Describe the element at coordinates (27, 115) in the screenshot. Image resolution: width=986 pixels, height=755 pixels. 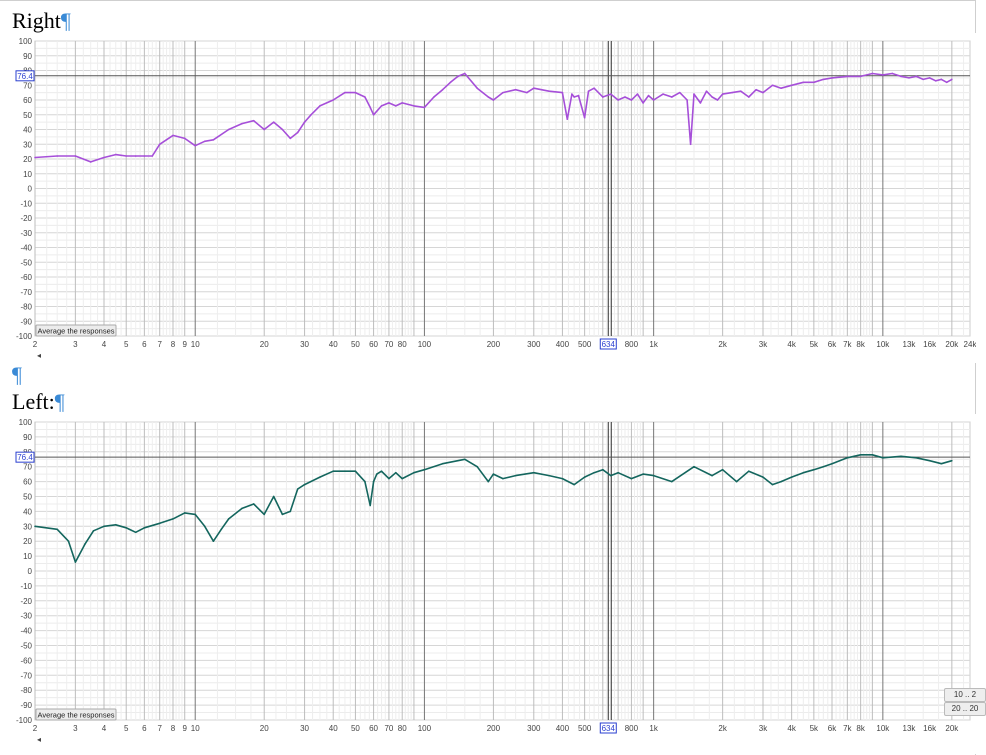
I see `y-tick-label: 50` at that location.